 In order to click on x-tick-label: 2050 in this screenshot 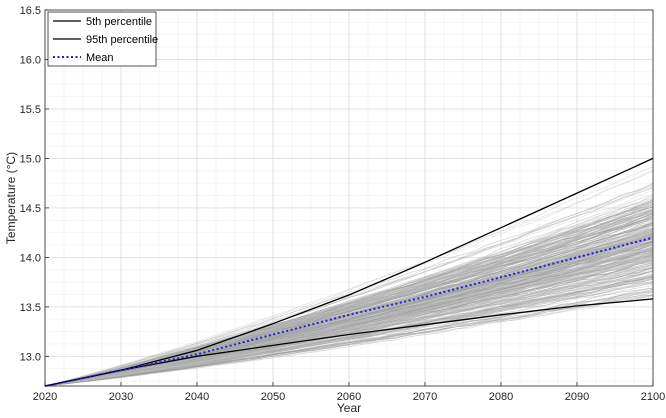, I will do `click(273, 397)`.